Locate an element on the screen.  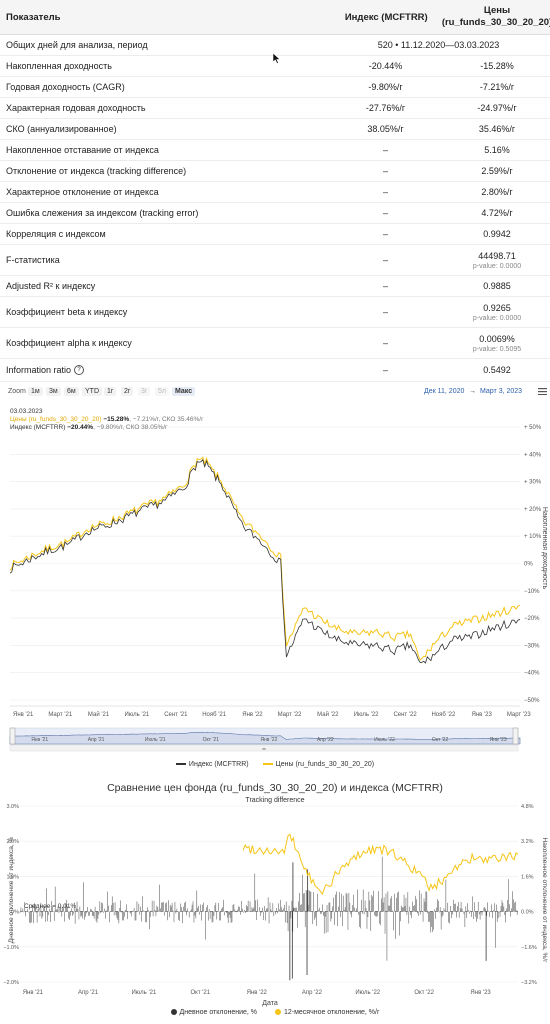
row-fund-value: 0.9885 is located at coordinates (497, 286).